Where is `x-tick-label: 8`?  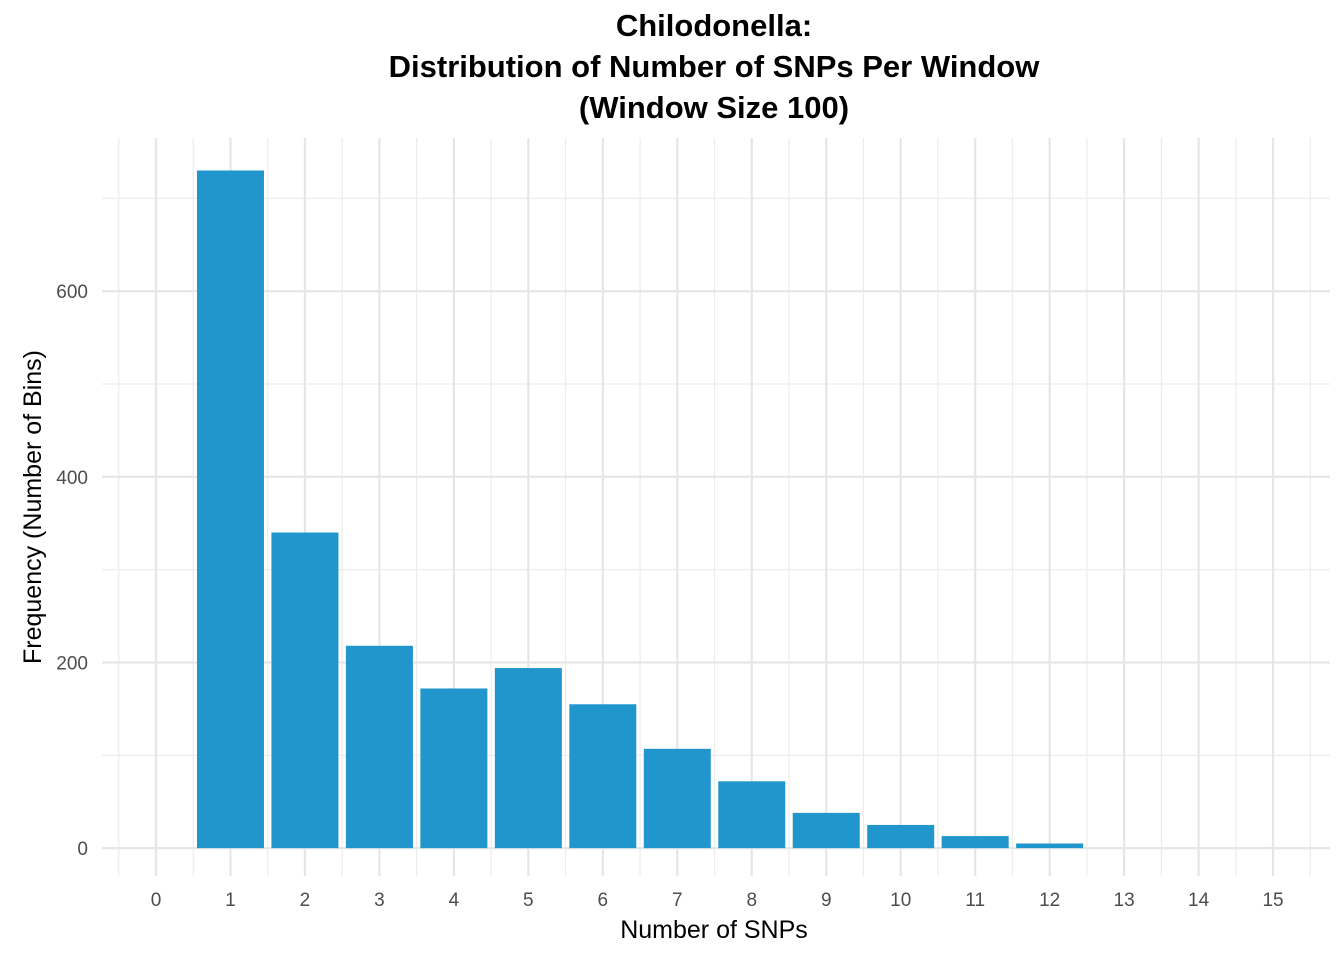
x-tick-label: 8 is located at coordinates (751, 900).